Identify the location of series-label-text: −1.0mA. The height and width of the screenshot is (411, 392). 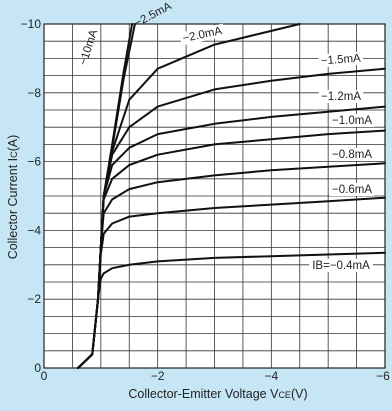
(352, 121).